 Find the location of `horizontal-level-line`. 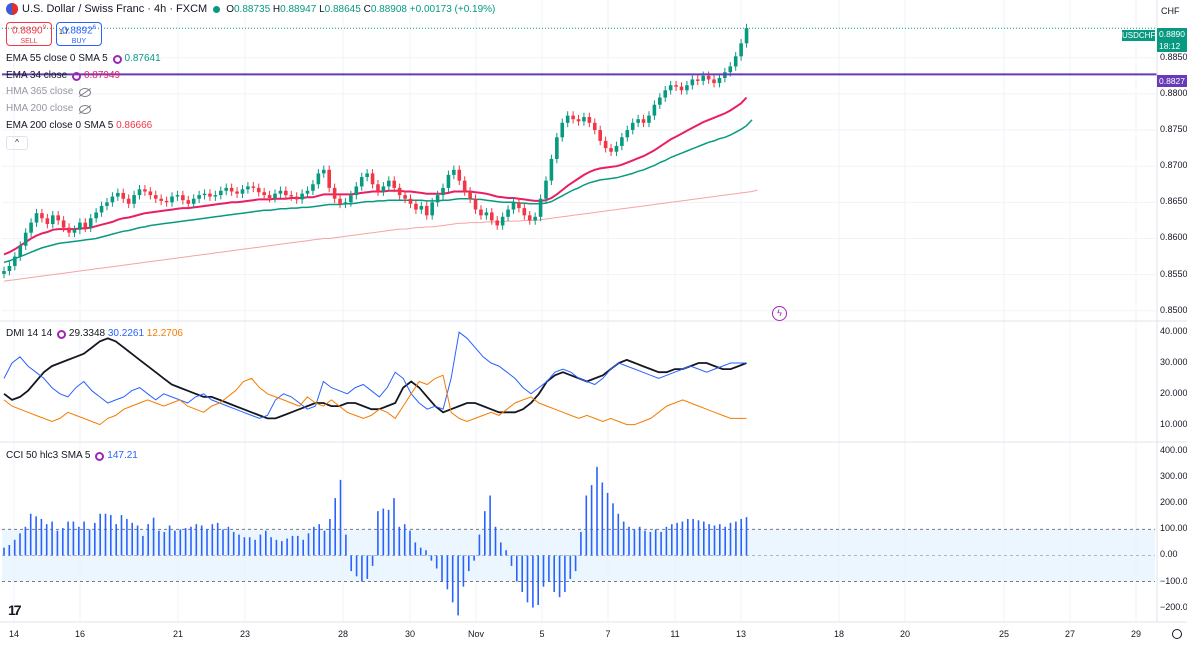

horizontal-level-line is located at coordinates (579, 51).